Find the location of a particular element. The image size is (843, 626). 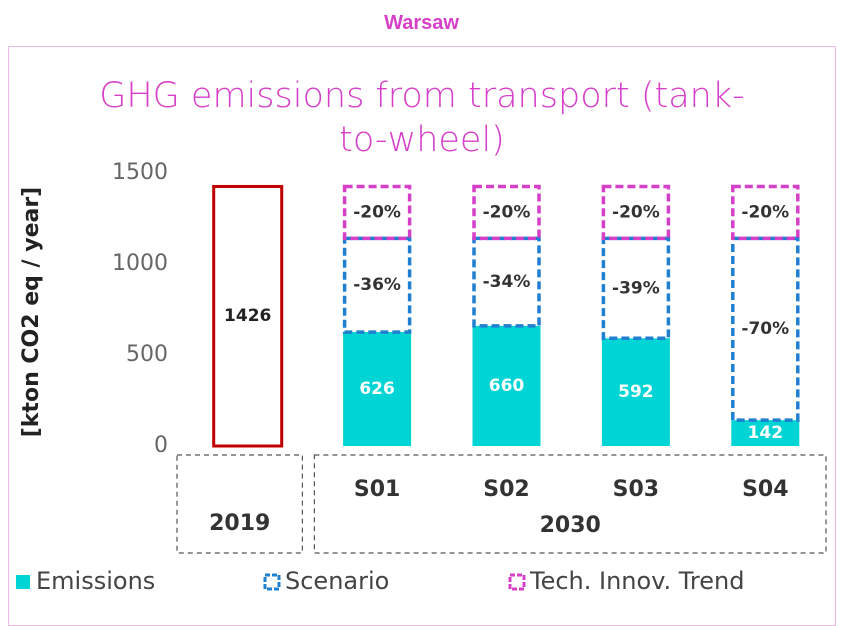

y-tick-label: 500 is located at coordinates (147, 354).